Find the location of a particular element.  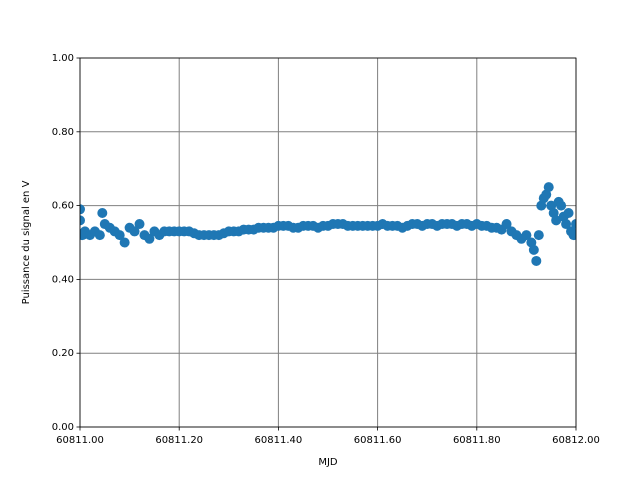

y-axis-label: Puissance du signal en V is located at coordinates (26, 242).